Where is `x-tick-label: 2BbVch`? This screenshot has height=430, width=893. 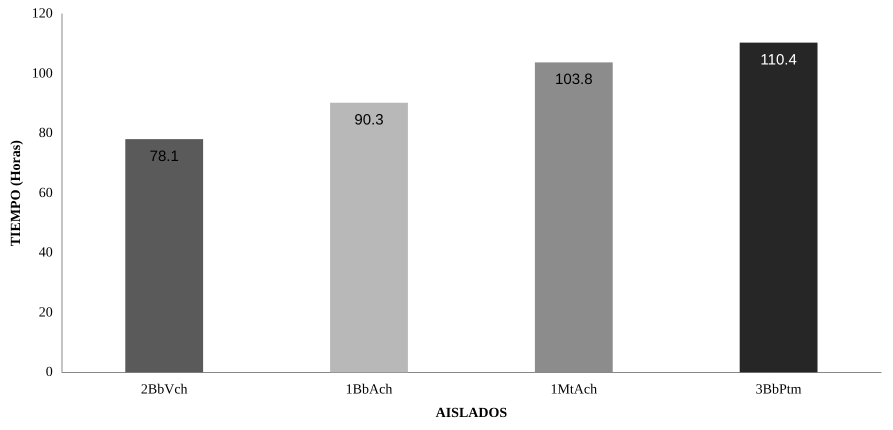 x-tick-label: 2BbVch is located at coordinates (164, 390).